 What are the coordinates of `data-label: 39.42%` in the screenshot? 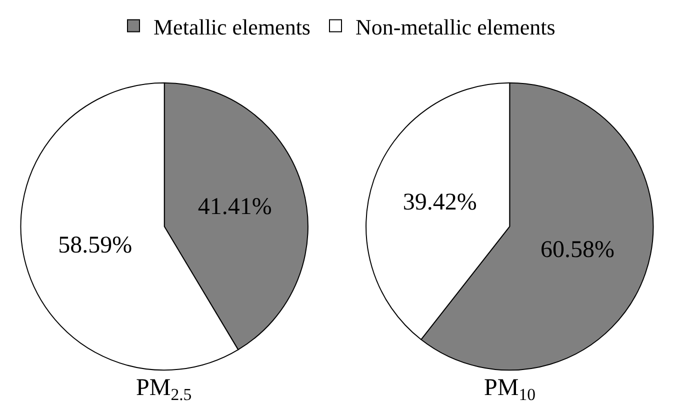 It's located at (439, 202).